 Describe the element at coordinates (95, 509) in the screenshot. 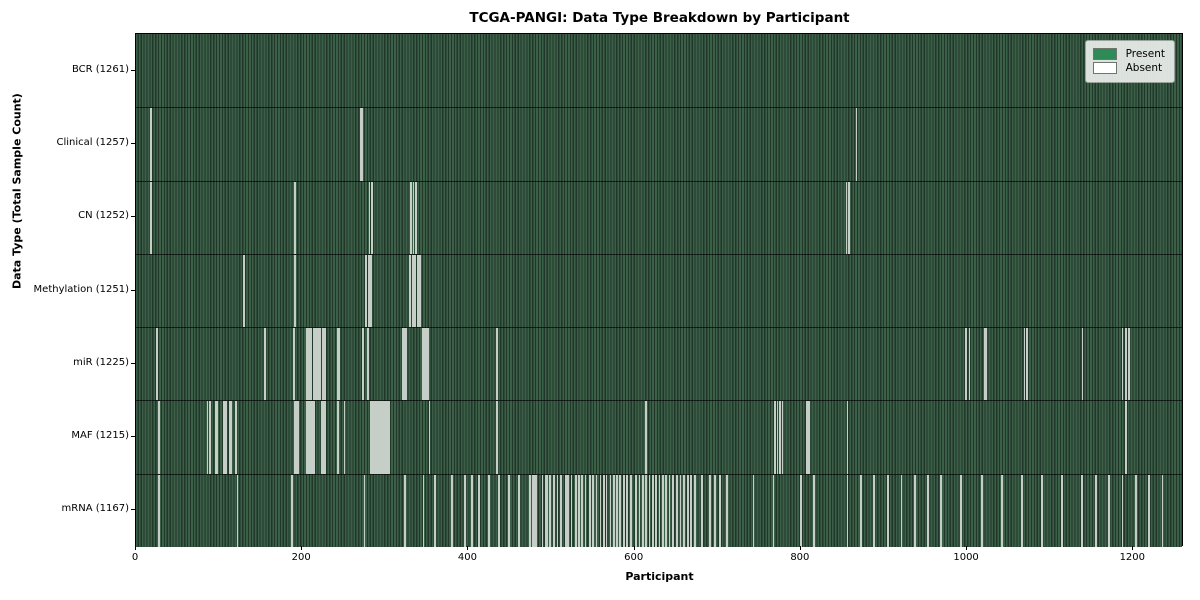

I see `ytick-label-mrna: mRNA (1167)` at that location.